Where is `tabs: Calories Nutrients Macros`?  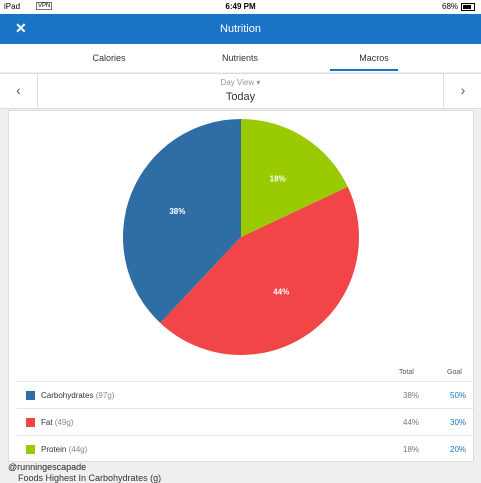 tabs: Calories Nutrients Macros is located at coordinates (240, 58).